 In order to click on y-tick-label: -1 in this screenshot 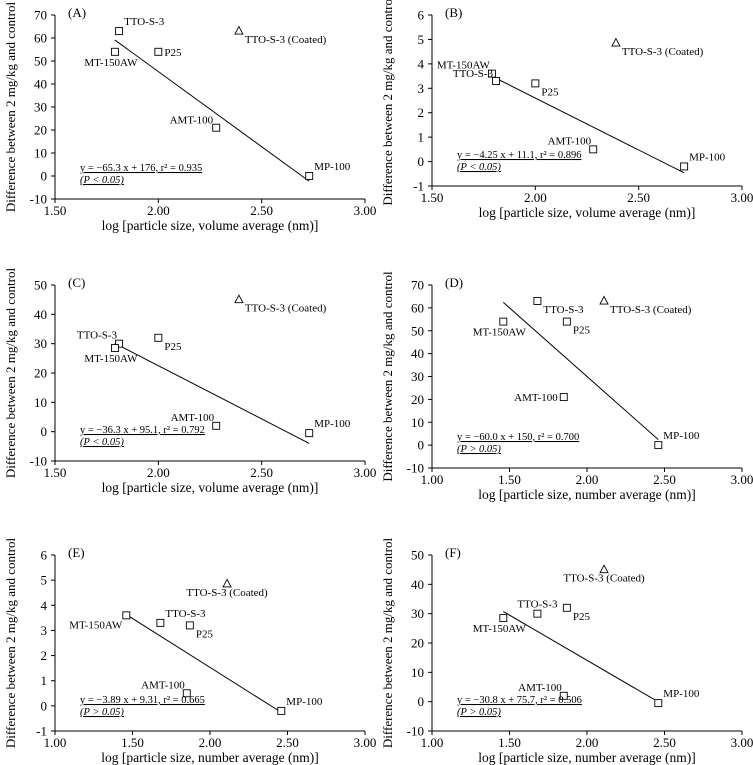, I will do `click(418, 186)`.